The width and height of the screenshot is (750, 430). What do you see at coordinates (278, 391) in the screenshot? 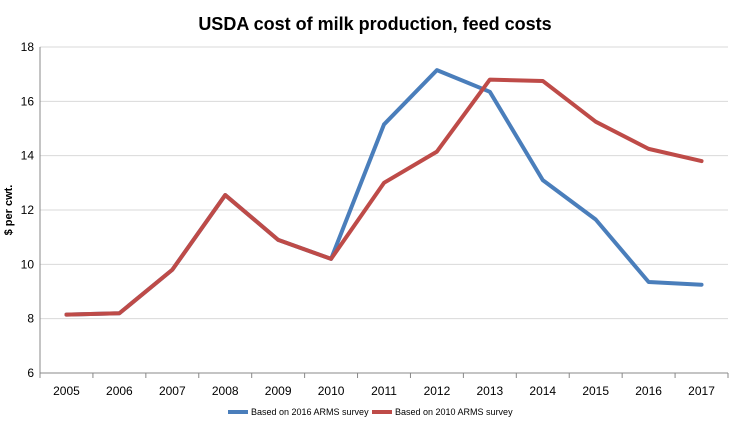
I see `x-tick-label: 2009` at bounding box center [278, 391].